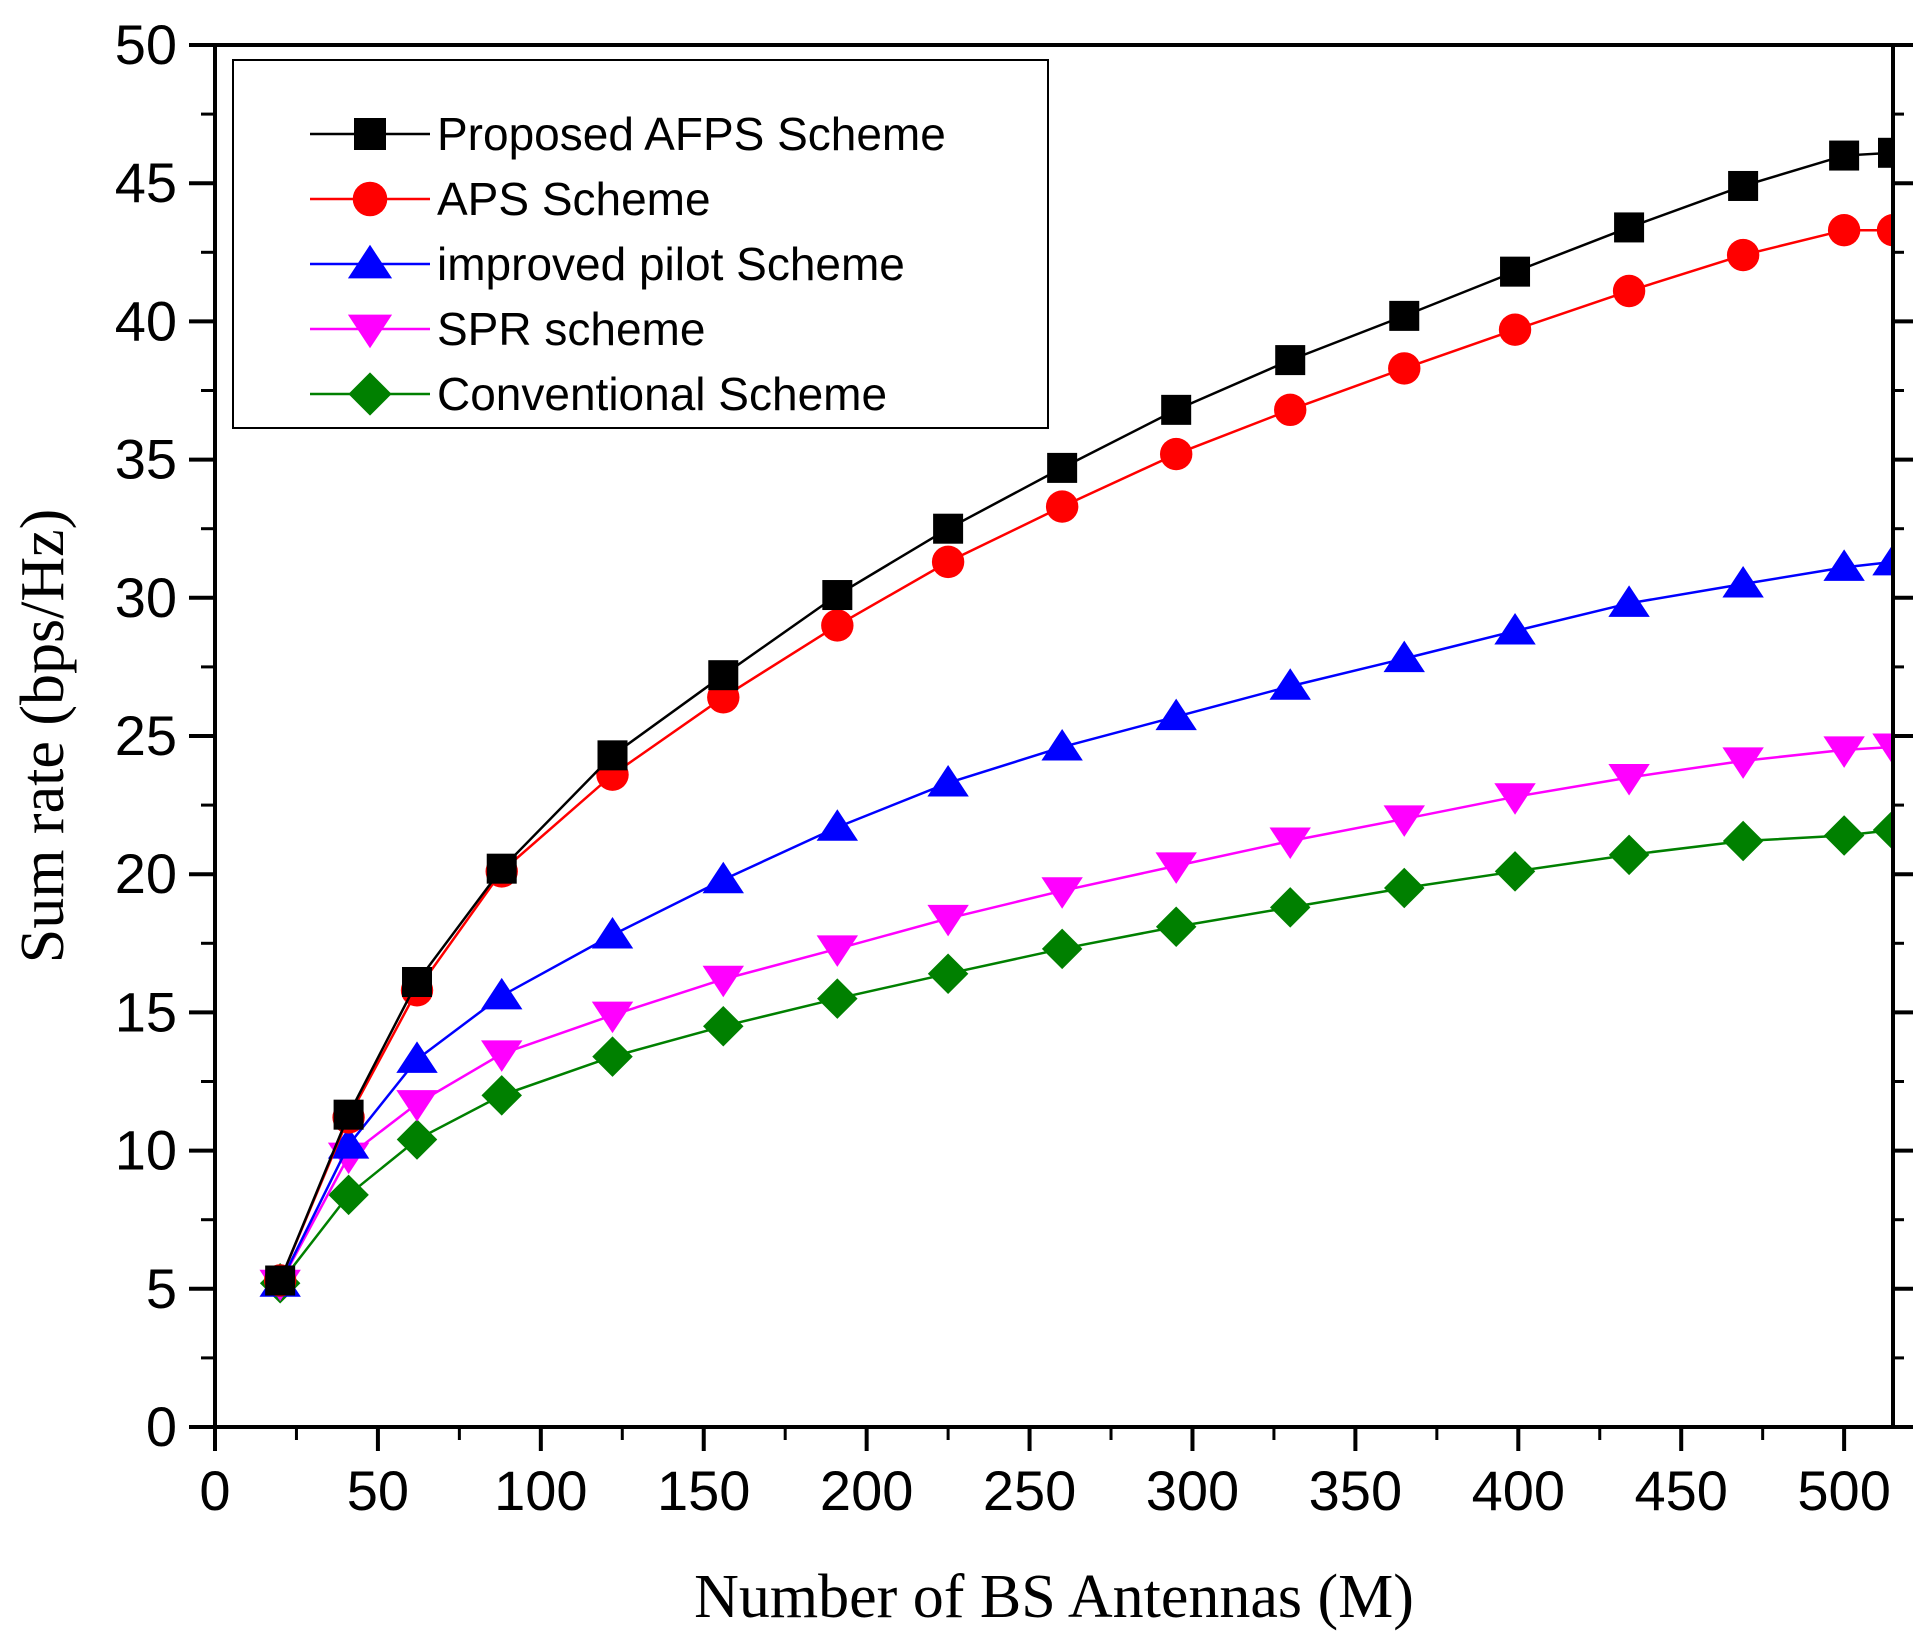 The image size is (1913, 1647). I want to click on x-tick-label: 500, so click(1843, 1490).